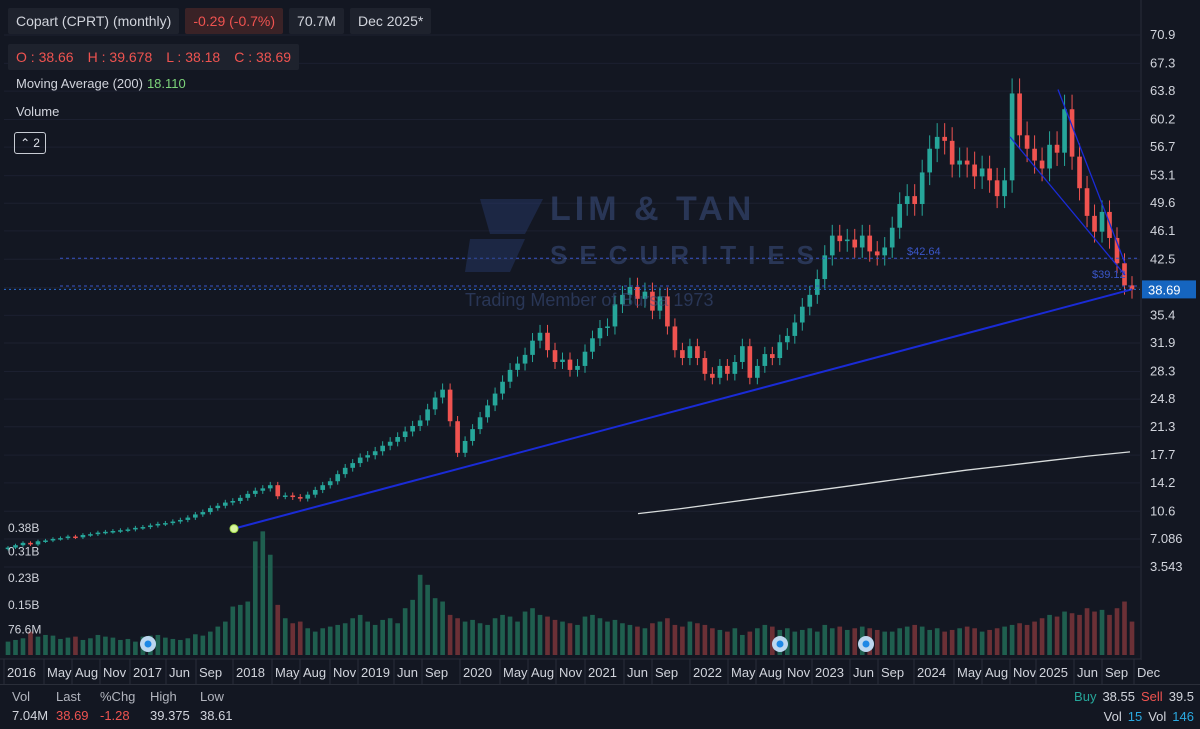  Describe the element at coordinates (94, 21) in the screenshot. I see `symbol-title: Copart (CPRT) (monthly)` at that location.